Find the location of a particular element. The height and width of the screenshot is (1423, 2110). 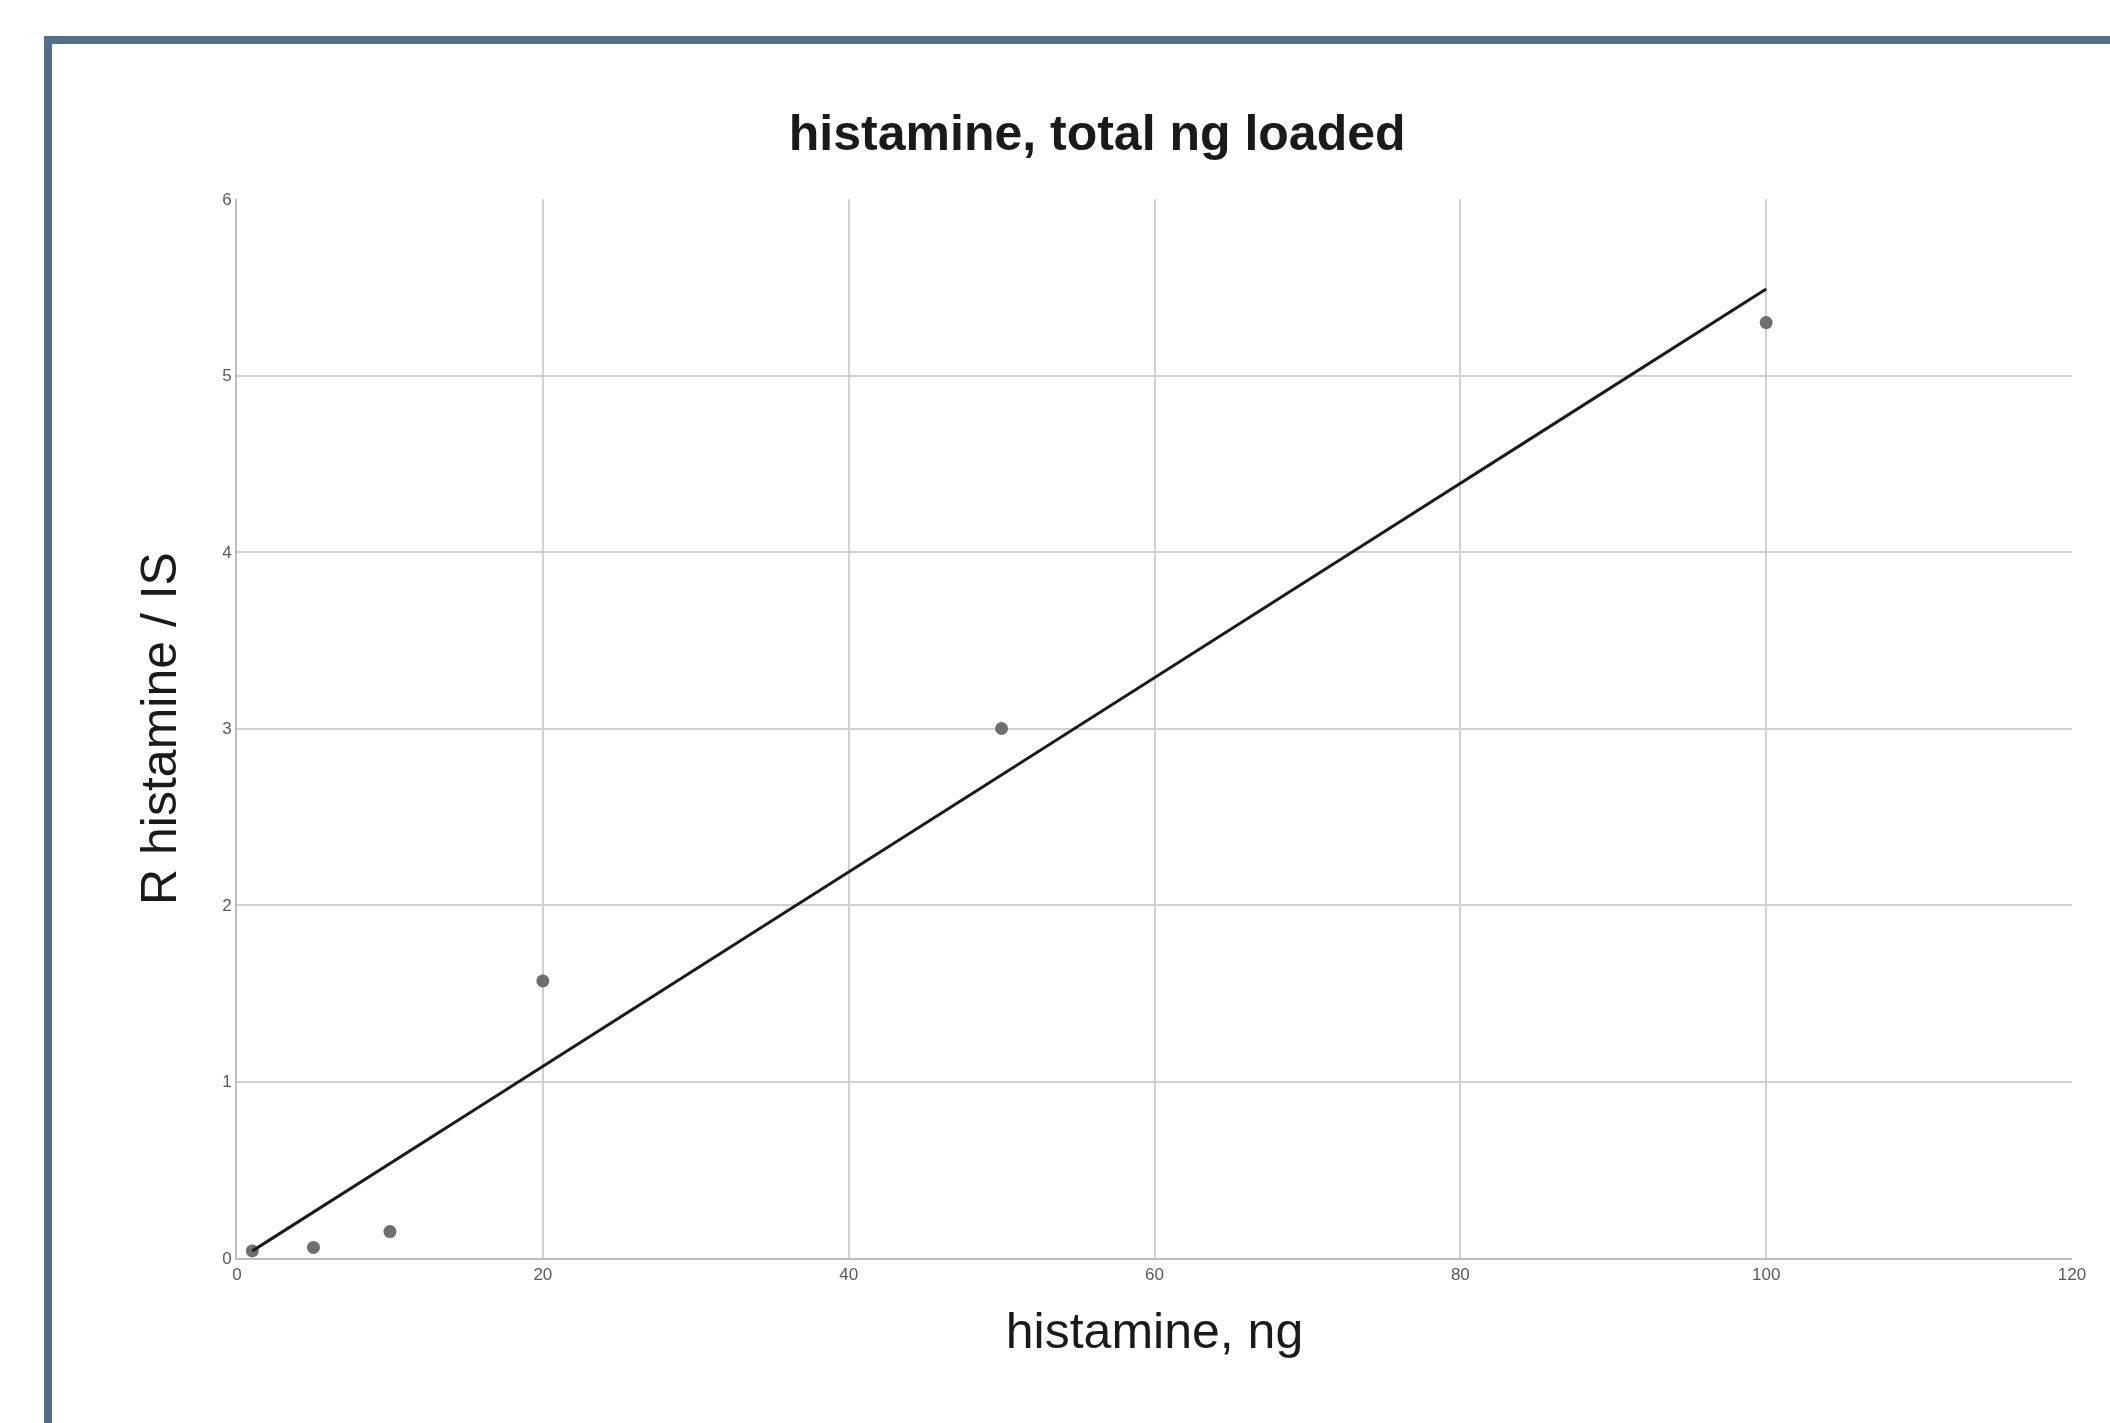

y-tick-label: 6 is located at coordinates (227, 199).